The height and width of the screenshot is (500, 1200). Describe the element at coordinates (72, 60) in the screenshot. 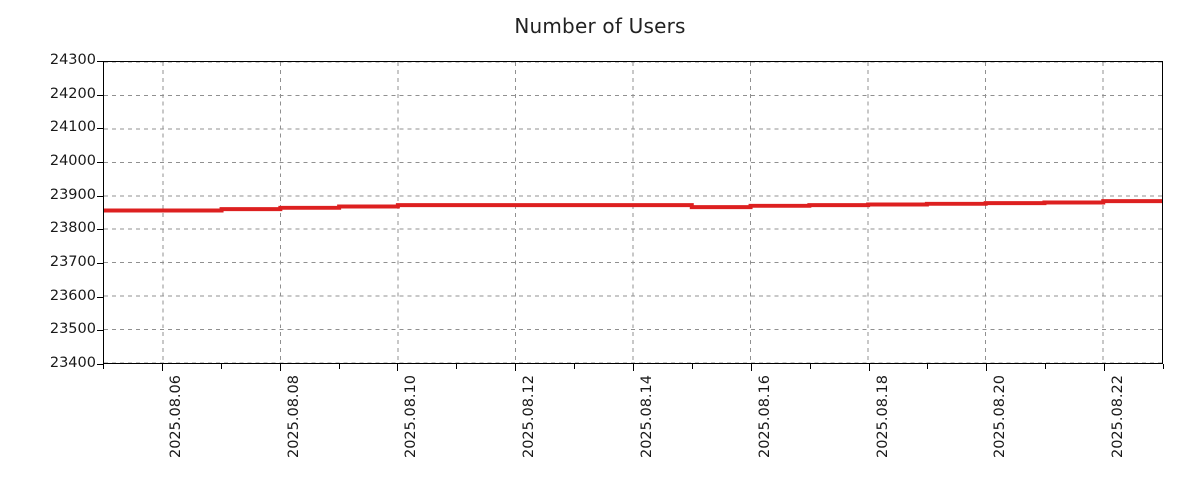

I see `y-axis-tick-label: 24300` at that location.